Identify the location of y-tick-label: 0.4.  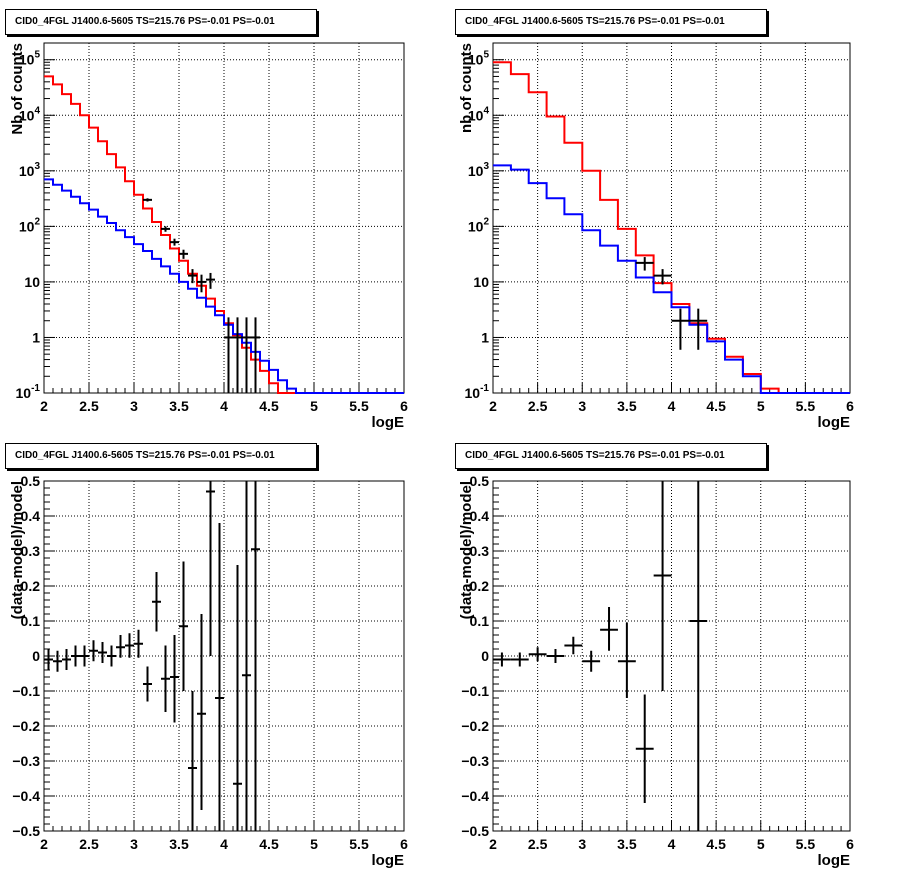
(31, 516).